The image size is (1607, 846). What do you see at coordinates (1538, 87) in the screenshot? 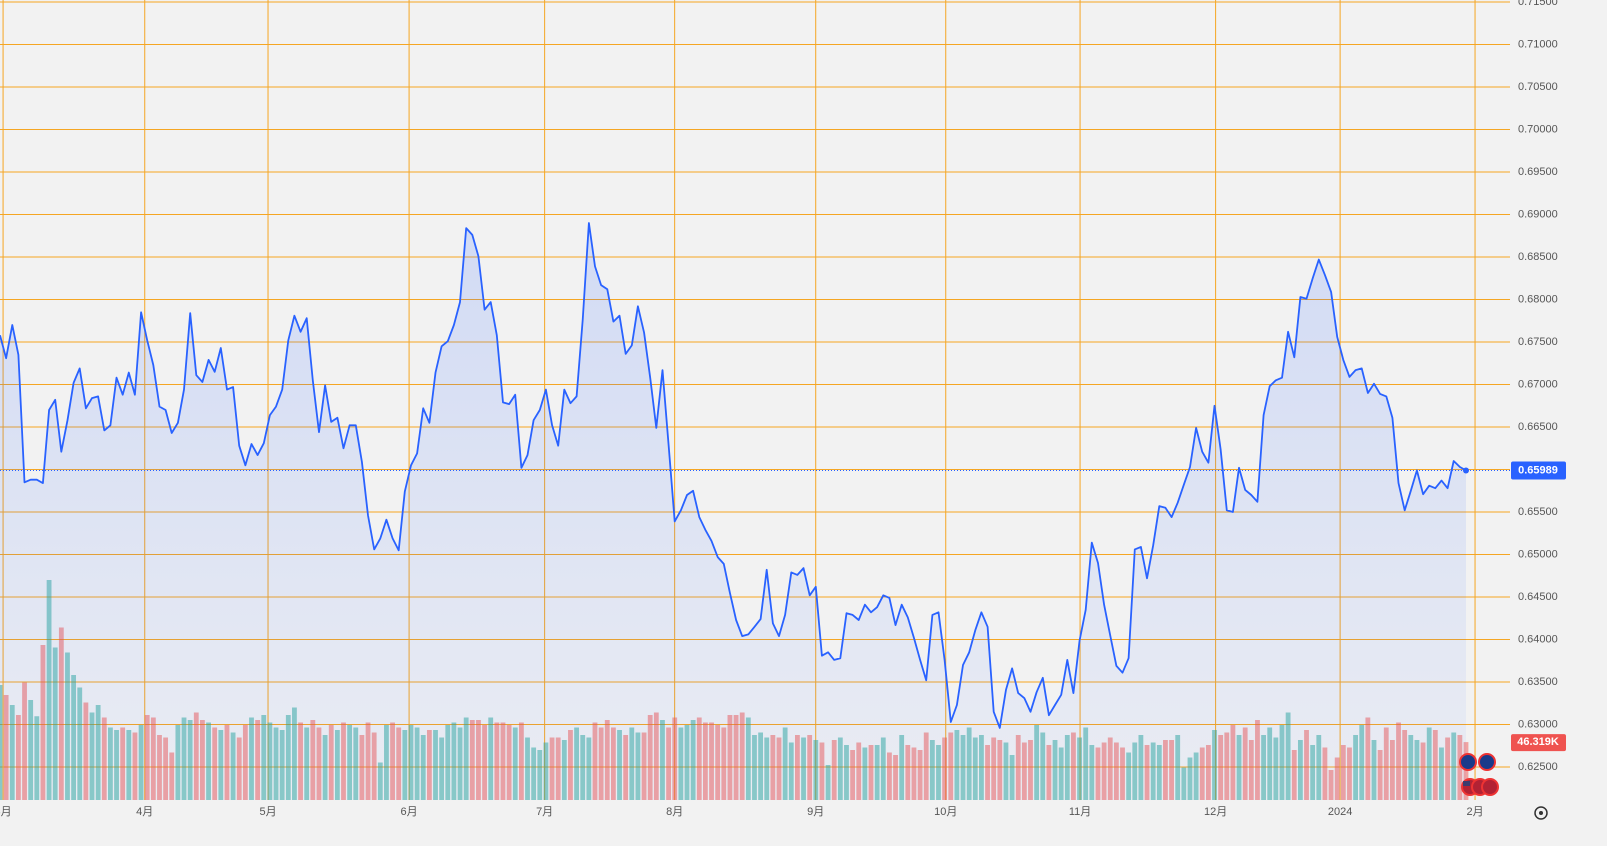
I see `y-tick-label: 0.70500` at bounding box center [1538, 87].